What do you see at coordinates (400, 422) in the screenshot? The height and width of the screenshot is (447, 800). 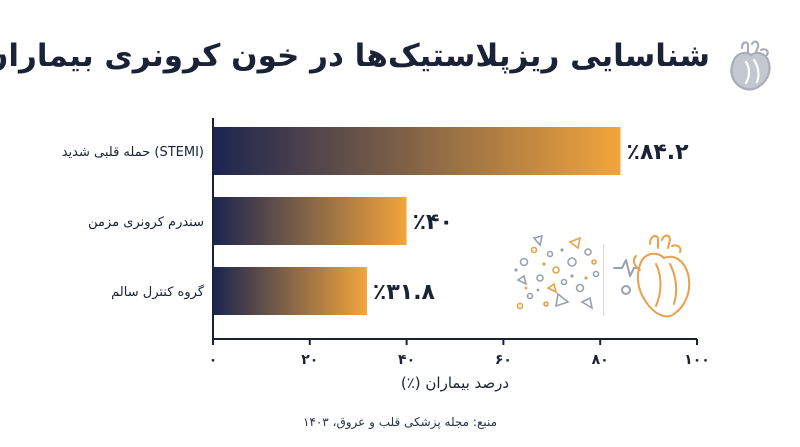 I see `source-note: منبع: مجله پزشکی قلب و عروق، ۱۴۰۳` at bounding box center [400, 422].